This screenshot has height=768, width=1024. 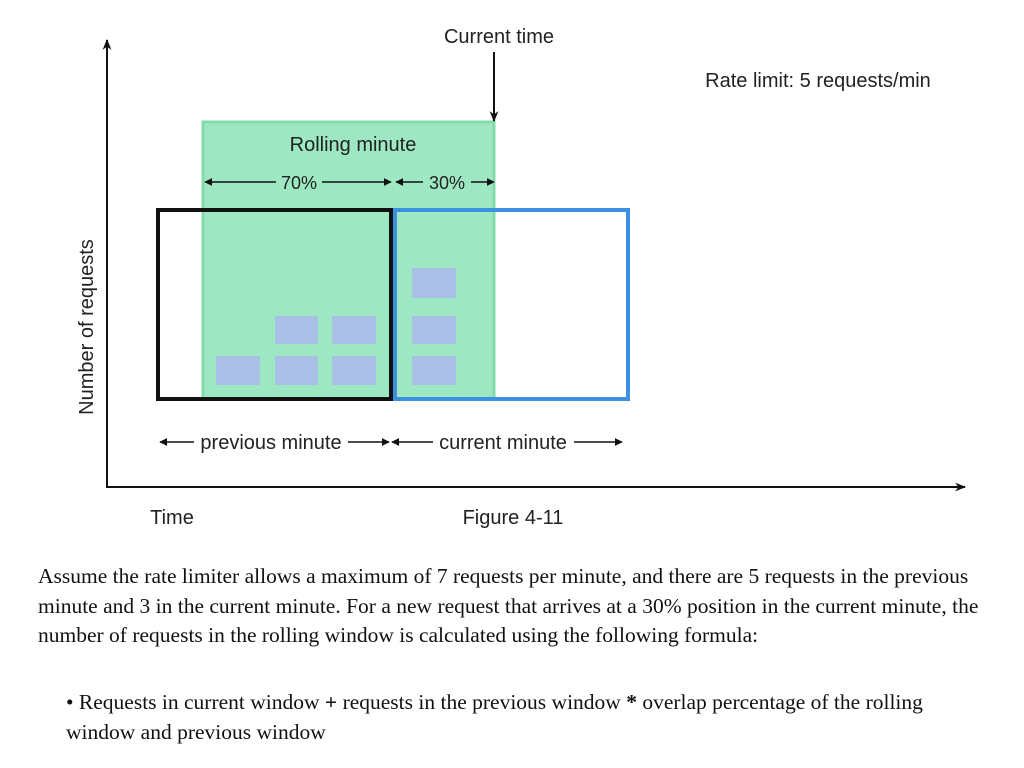 I want to click on x-axis-label: Time, so click(x=172, y=518).